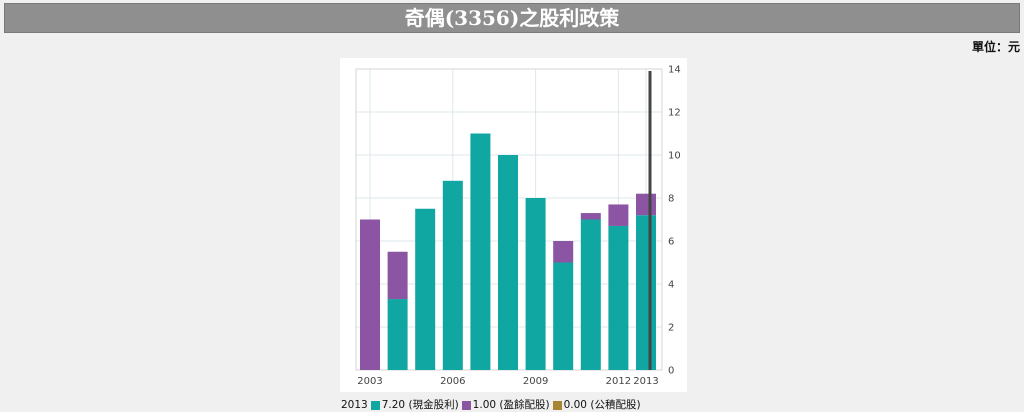 This screenshot has height=412, width=1024. What do you see at coordinates (671, 199) in the screenshot?
I see `y-tick-label: 8` at bounding box center [671, 199].